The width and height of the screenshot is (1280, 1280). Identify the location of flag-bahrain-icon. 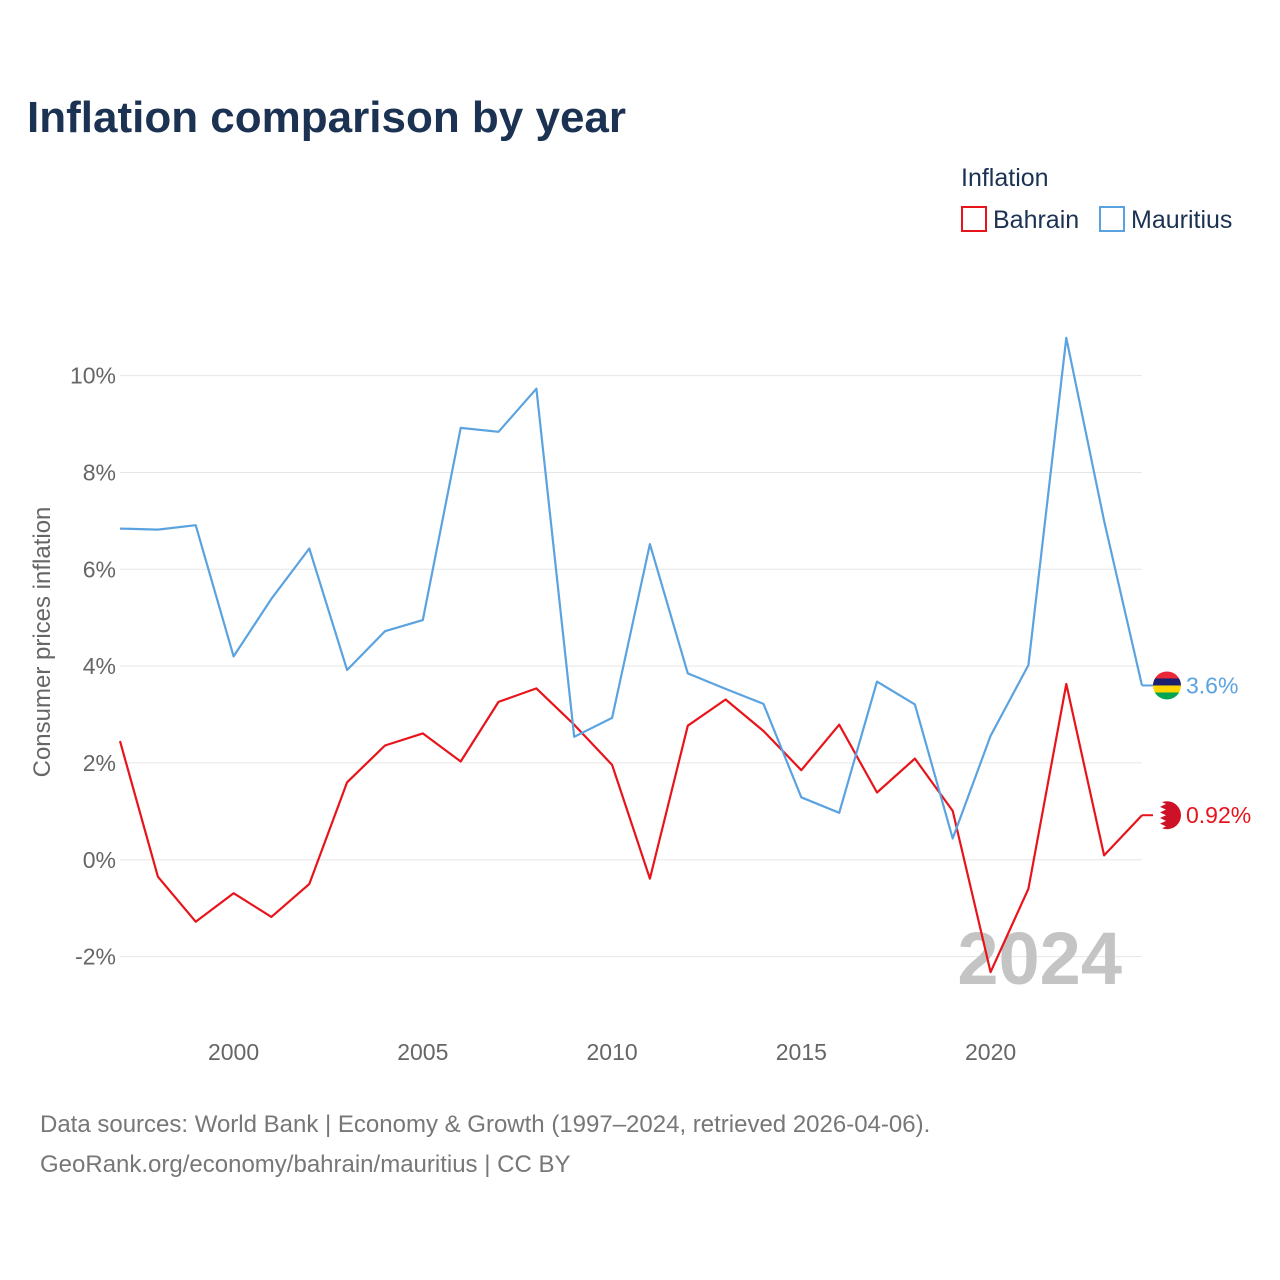
(1167, 815).